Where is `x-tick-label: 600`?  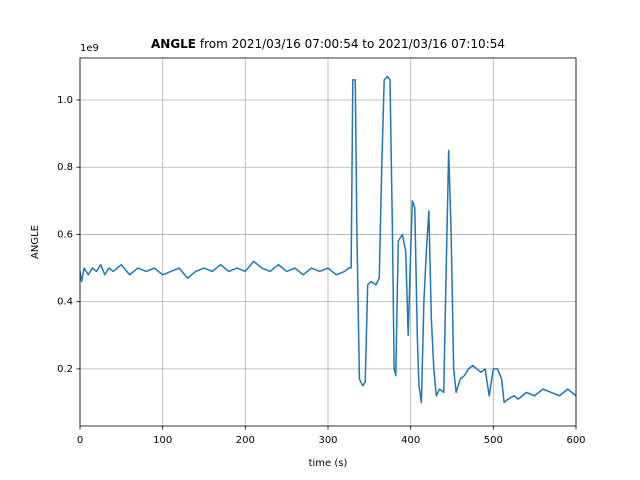 x-tick-label: 600 is located at coordinates (575, 440).